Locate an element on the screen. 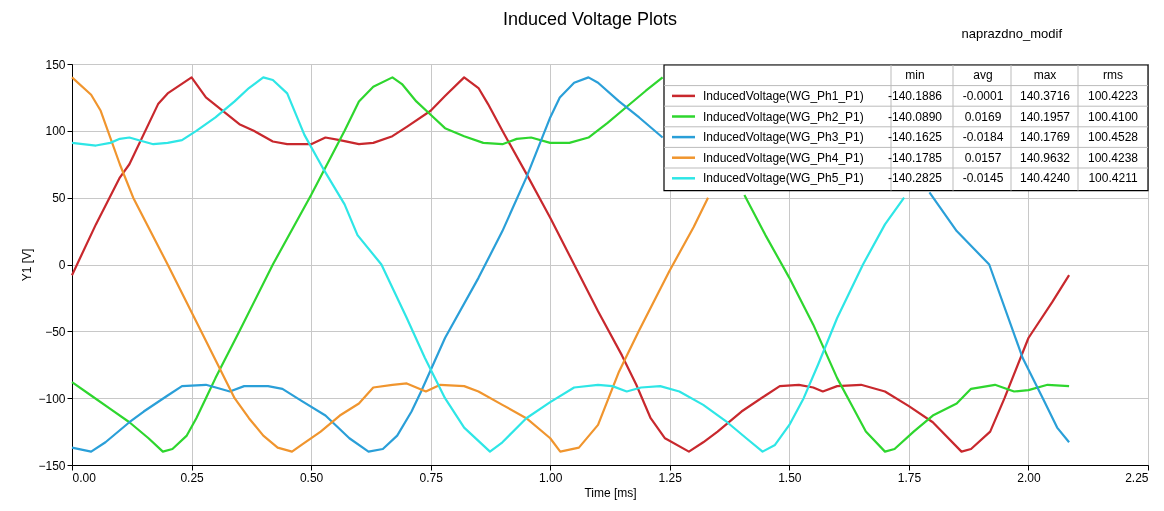  annotation: 140.1769 is located at coordinates (1045, 137).